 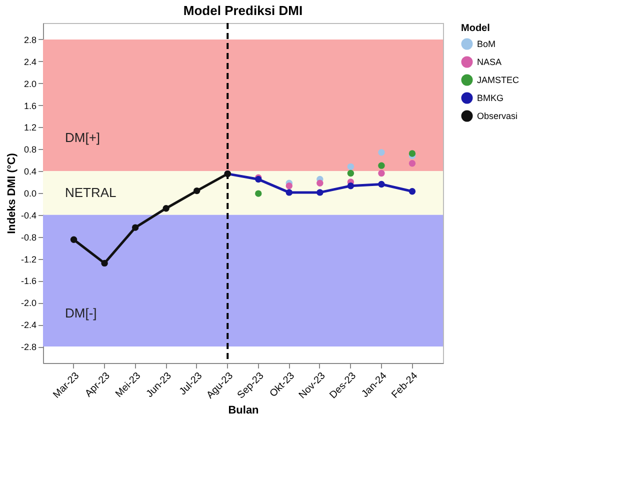 I want to click on y-tick-label: 2.4, so click(x=30, y=61).